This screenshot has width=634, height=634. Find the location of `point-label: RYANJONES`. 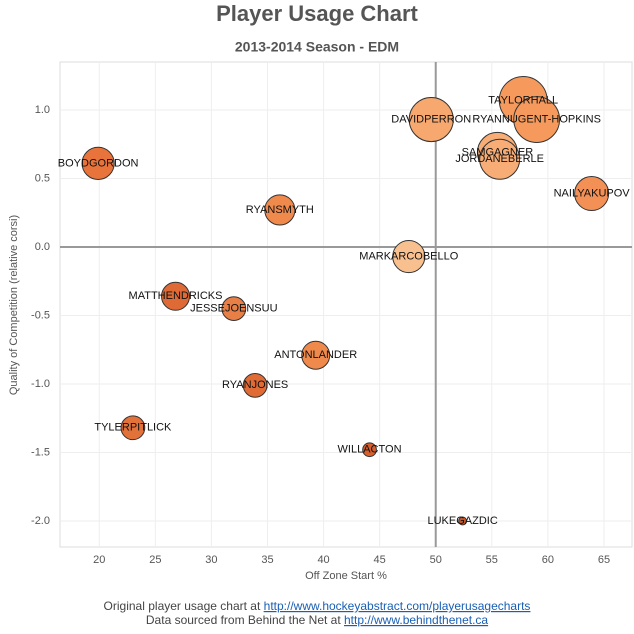

point-label: RYANJONES is located at coordinates (255, 385).